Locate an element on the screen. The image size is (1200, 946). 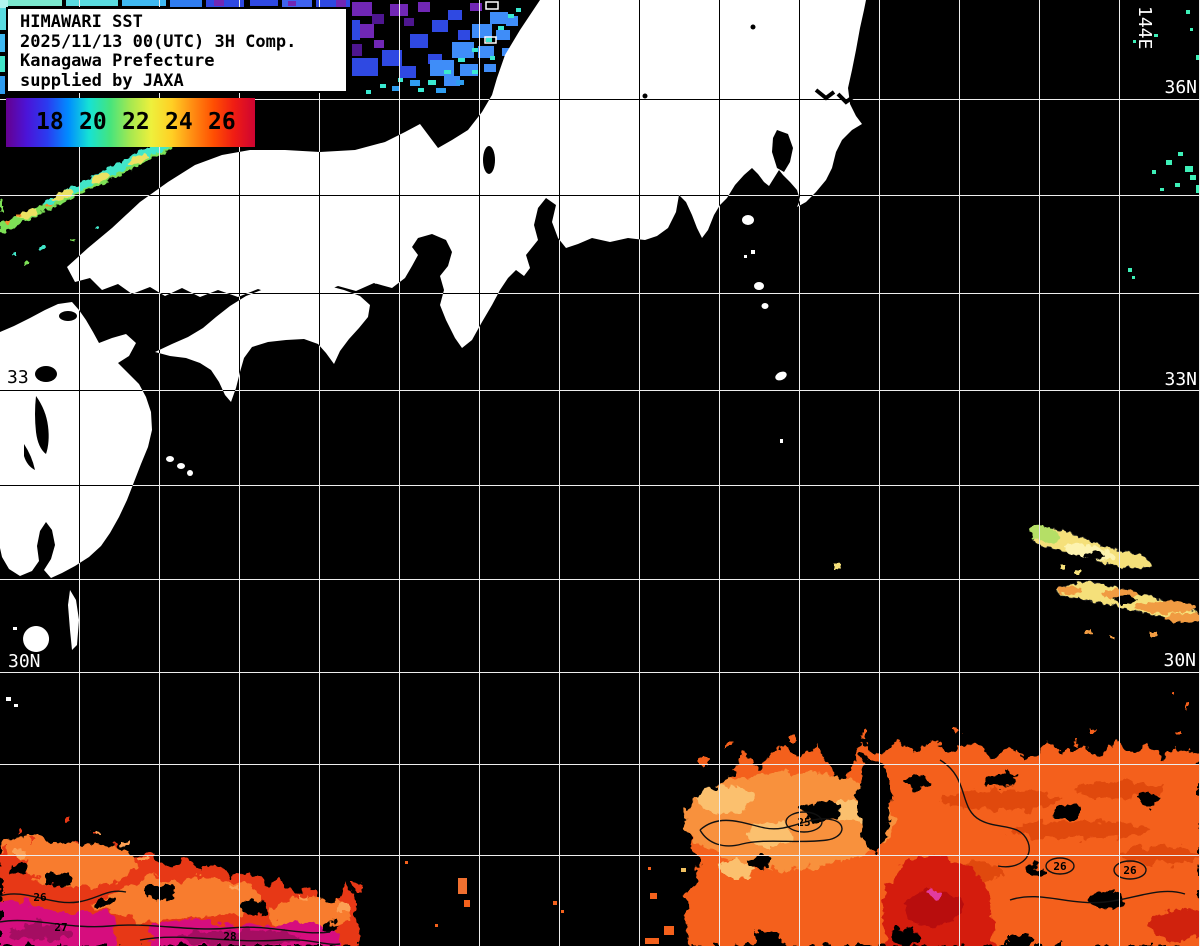
contour-label-28: 28 is located at coordinates (229, 936).